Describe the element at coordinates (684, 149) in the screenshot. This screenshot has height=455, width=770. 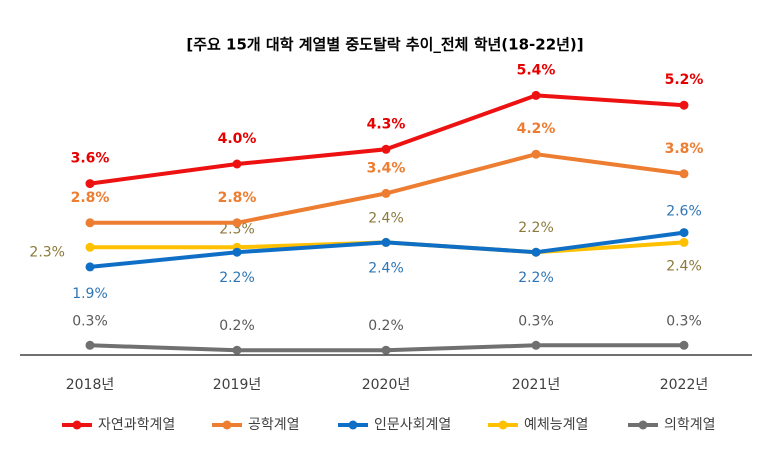
I see `data-label: 3.8%` at that location.